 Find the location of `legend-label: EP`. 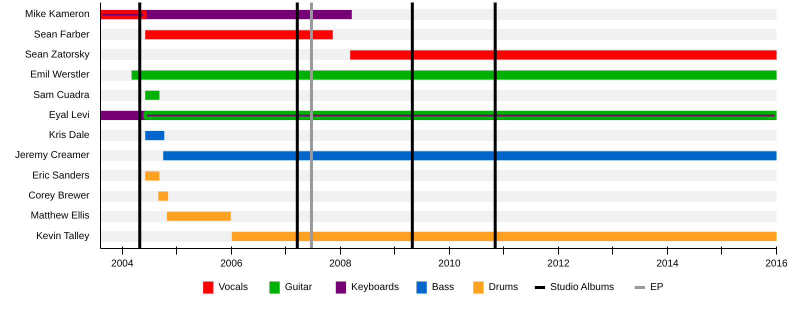

legend-label: EP is located at coordinates (657, 287).